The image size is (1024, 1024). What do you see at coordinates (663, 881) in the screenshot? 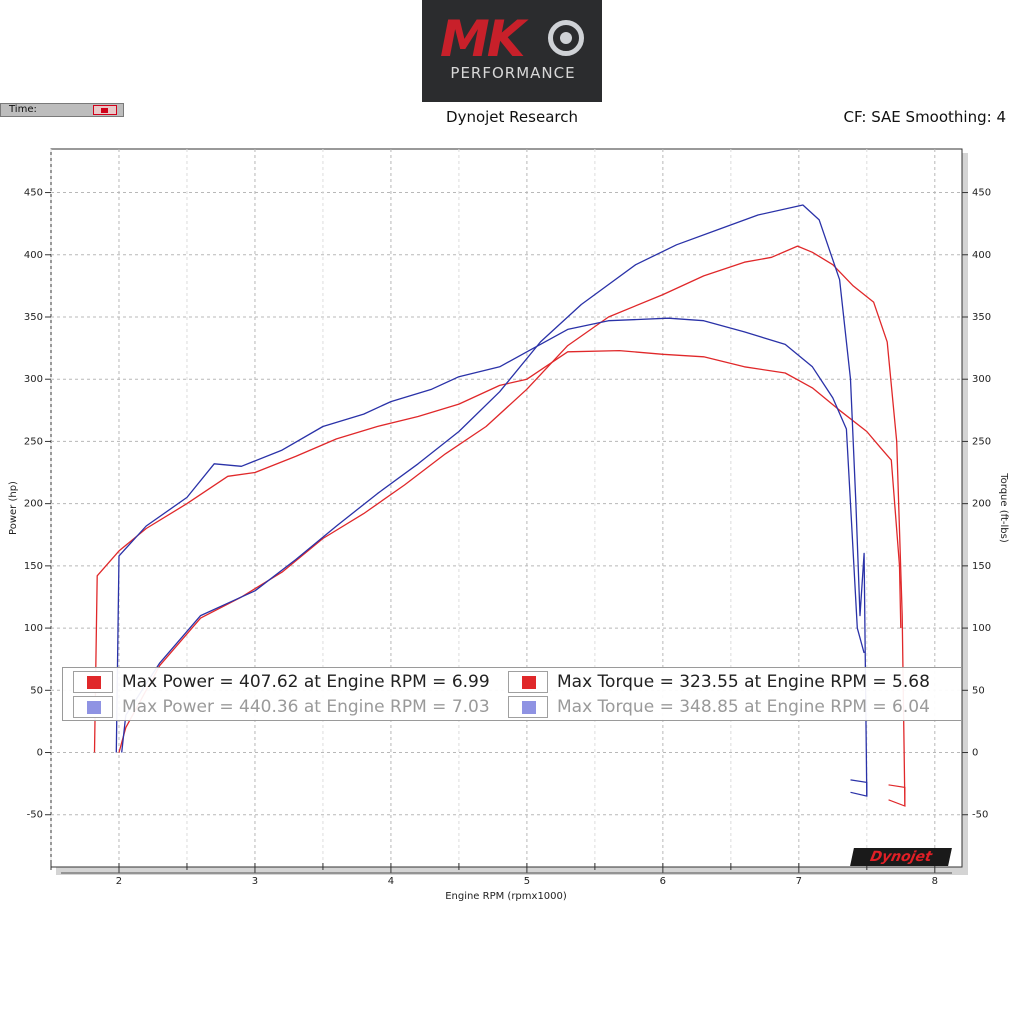
I see `x-tick-label: 6` at bounding box center [663, 881].